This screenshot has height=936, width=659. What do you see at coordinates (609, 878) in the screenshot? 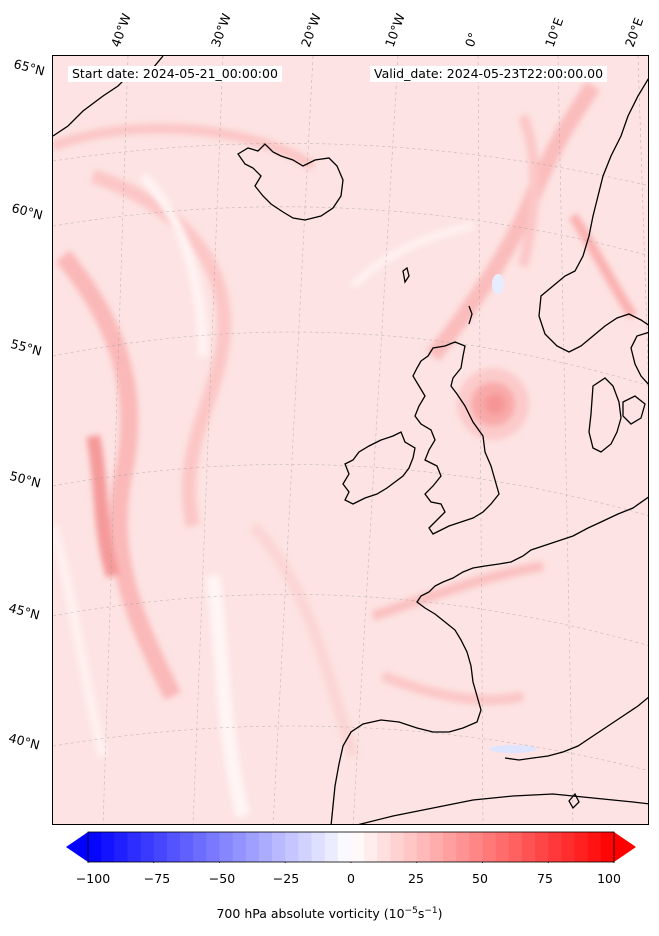
I see `colorbar-tick-label: 100` at bounding box center [609, 878].